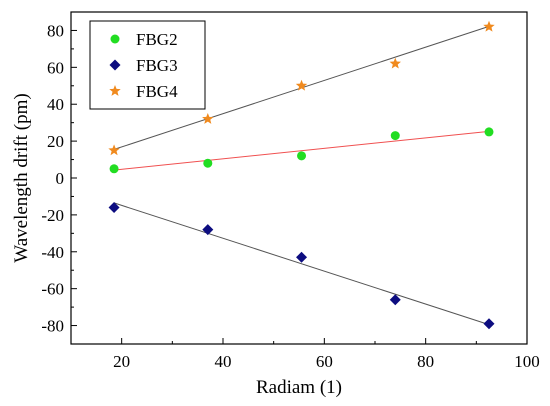  What do you see at coordinates (157, 91) in the screenshot?
I see `legend-label-fbg4: FBG4` at bounding box center [157, 91].